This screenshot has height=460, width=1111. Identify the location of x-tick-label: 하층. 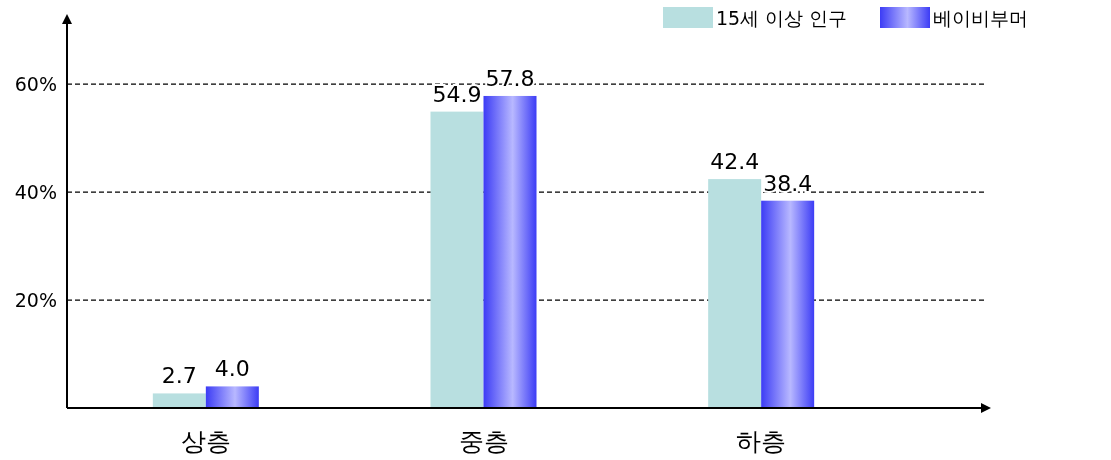
(761, 441).